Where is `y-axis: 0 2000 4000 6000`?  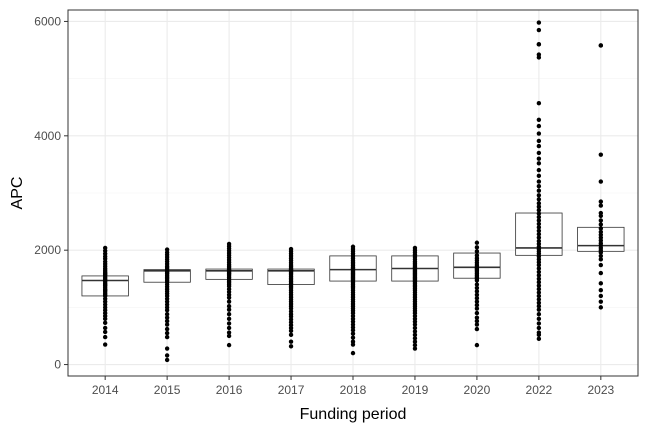
y-axis: 0 2000 4000 6000 is located at coordinates (51, 193).